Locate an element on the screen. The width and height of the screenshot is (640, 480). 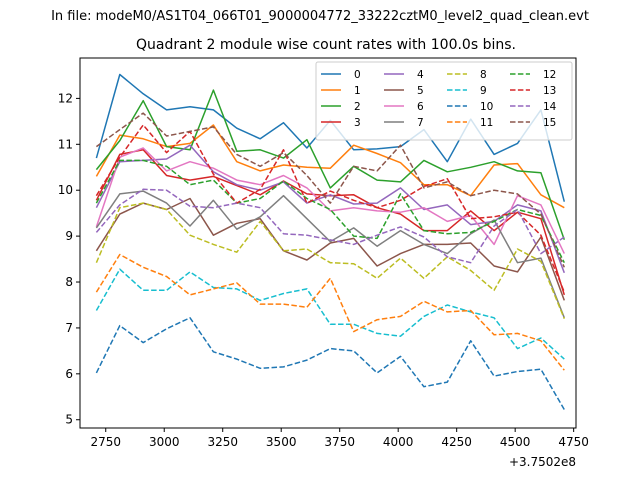
legend-label-3: 3 is located at coordinates (357, 123).